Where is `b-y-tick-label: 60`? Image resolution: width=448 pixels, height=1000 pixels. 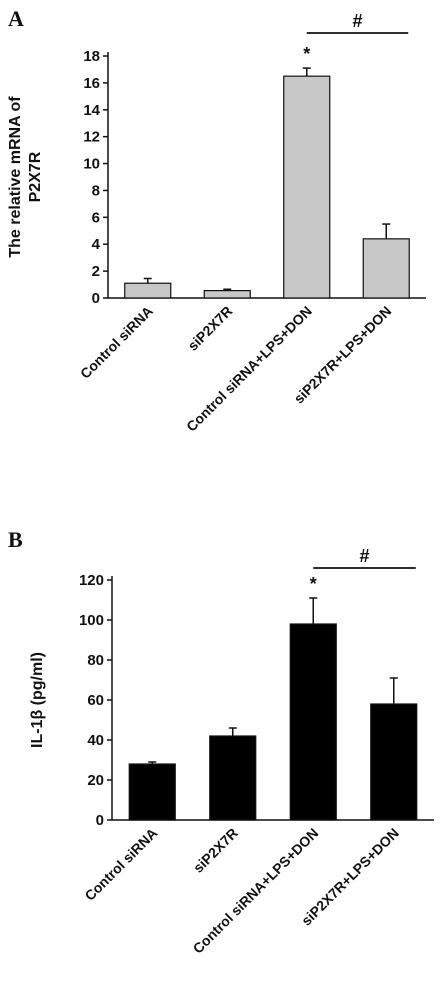 b-y-tick-label: 60 is located at coordinates (95, 700).